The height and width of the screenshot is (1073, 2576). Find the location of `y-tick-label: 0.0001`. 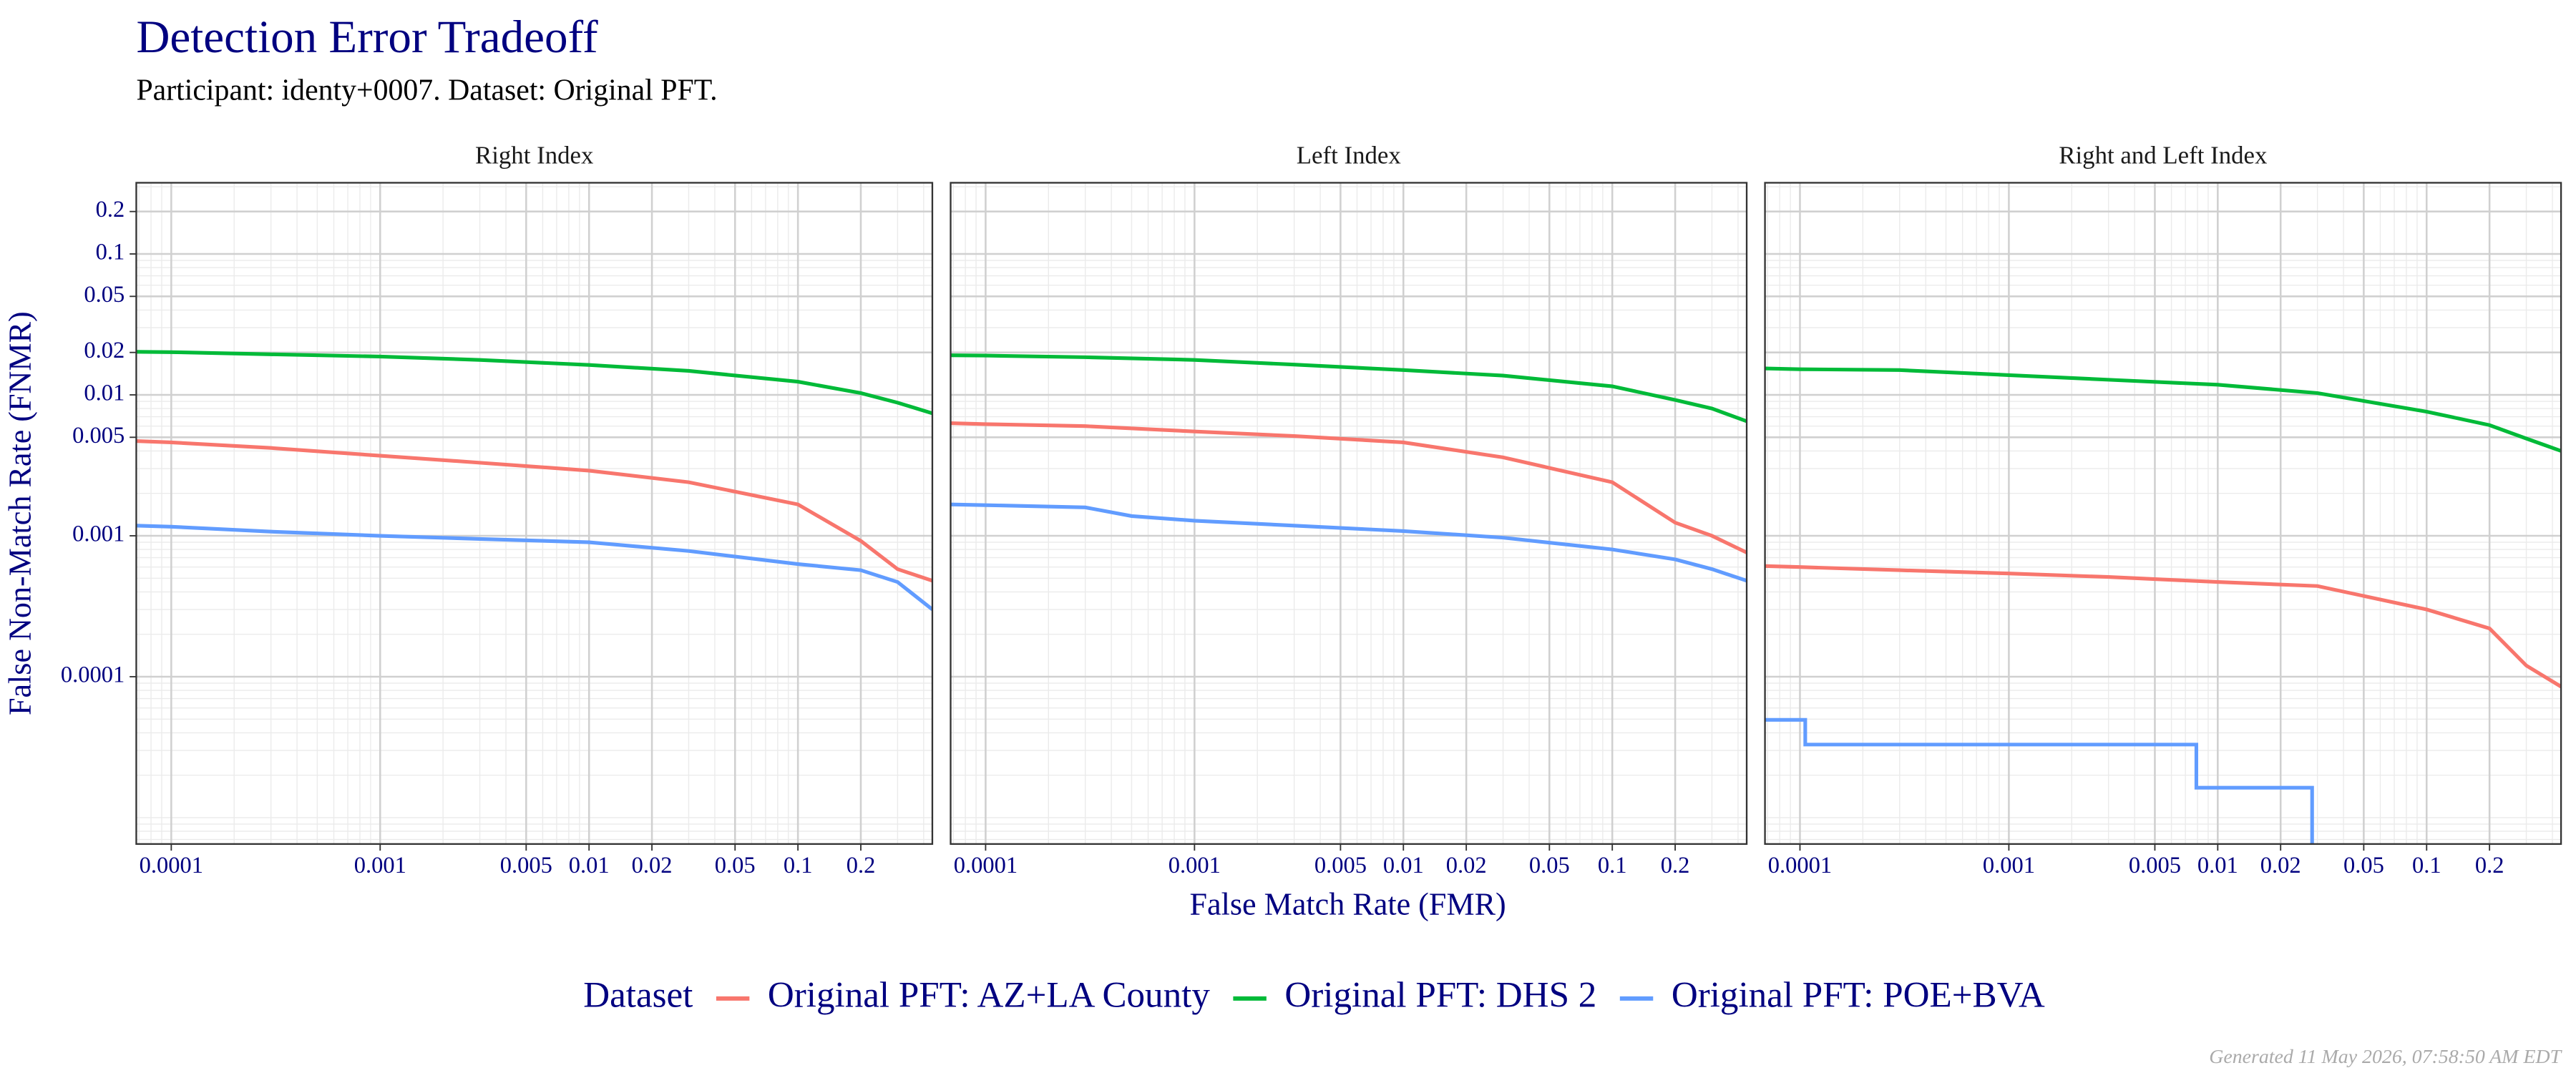

y-tick-label: 0.0001 is located at coordinates (93, 674).